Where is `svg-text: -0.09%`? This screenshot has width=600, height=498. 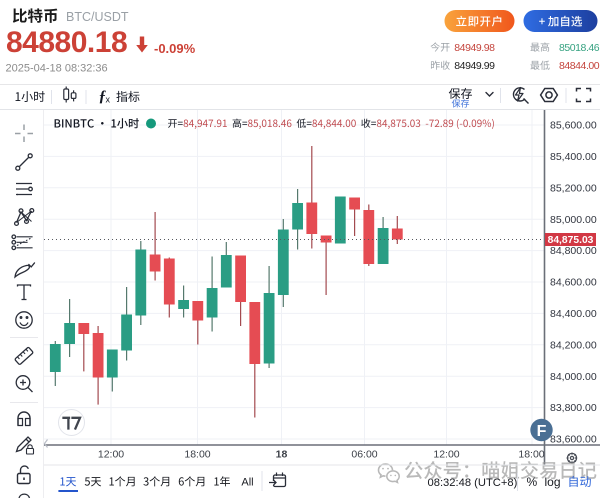
svg-text: -0.09% is located at coordinates (175, 48).